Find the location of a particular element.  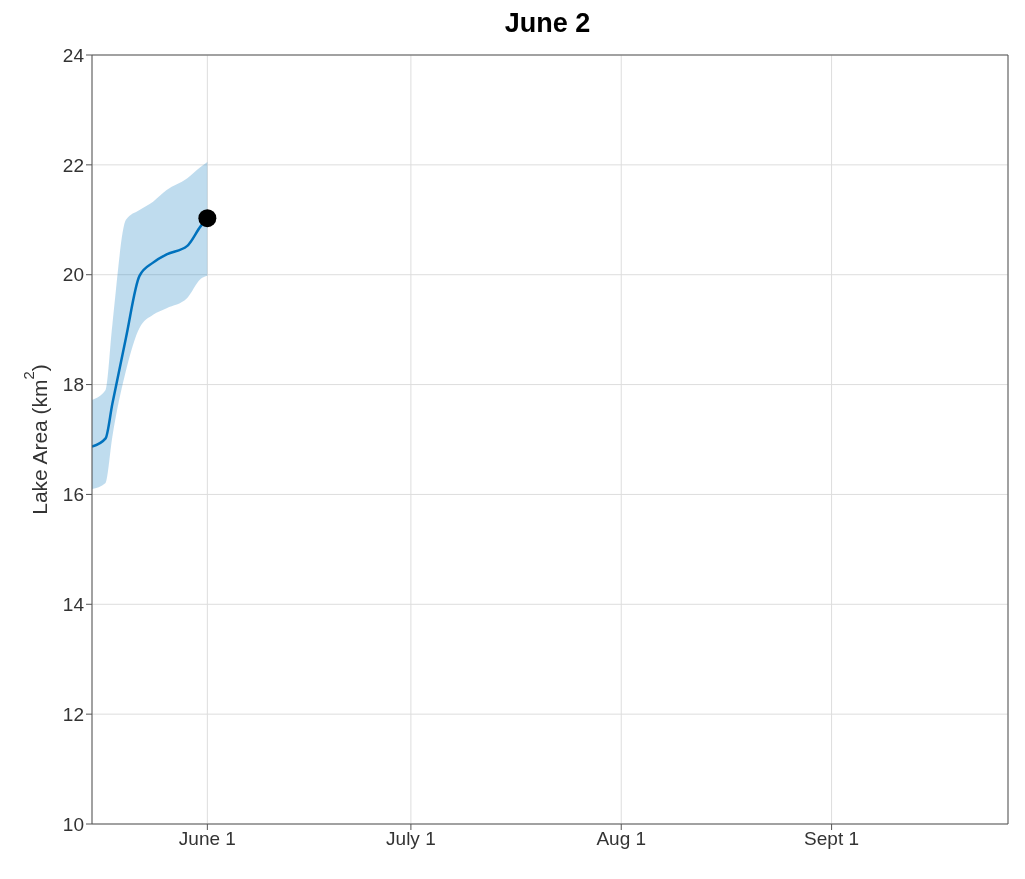

y-tick-label: 20 is located at coordinates (73, 275).